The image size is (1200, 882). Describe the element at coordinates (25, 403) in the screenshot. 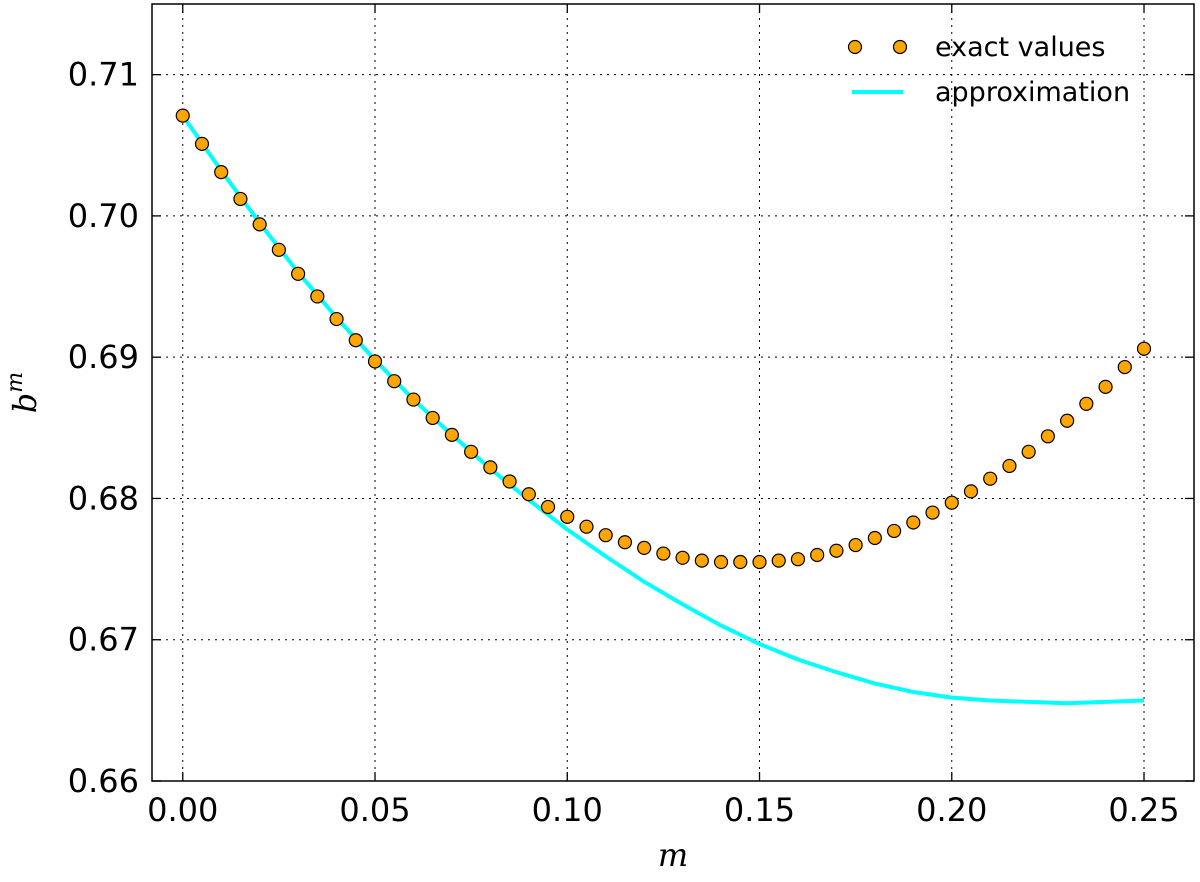

I see `y-axis-label-base: b` at that location.